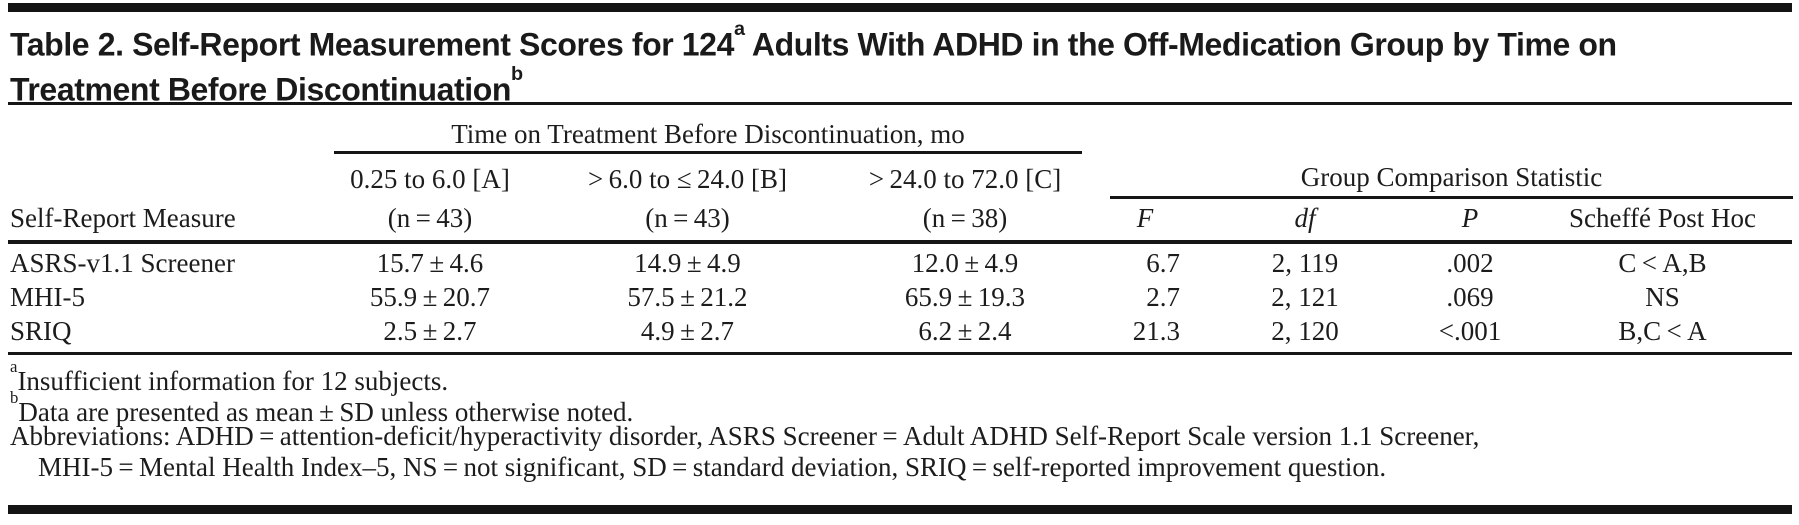 This screenshot has width=1799, height=525. Describe the element at coordinates (122, 263) in the screenshot. I see `cell-measure: ASRS-v1.1 Screener` at that location.